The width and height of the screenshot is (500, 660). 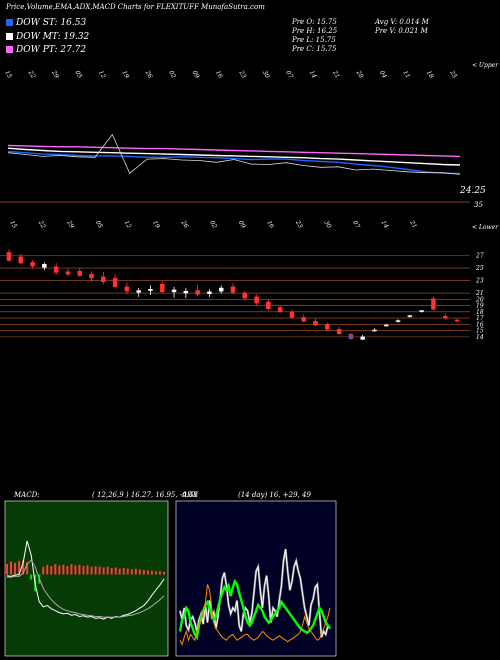 What do you see at coordinates (99, 225) in the screenshot?
I see `candle-date-label: 05` at bounding box center [99, 225].